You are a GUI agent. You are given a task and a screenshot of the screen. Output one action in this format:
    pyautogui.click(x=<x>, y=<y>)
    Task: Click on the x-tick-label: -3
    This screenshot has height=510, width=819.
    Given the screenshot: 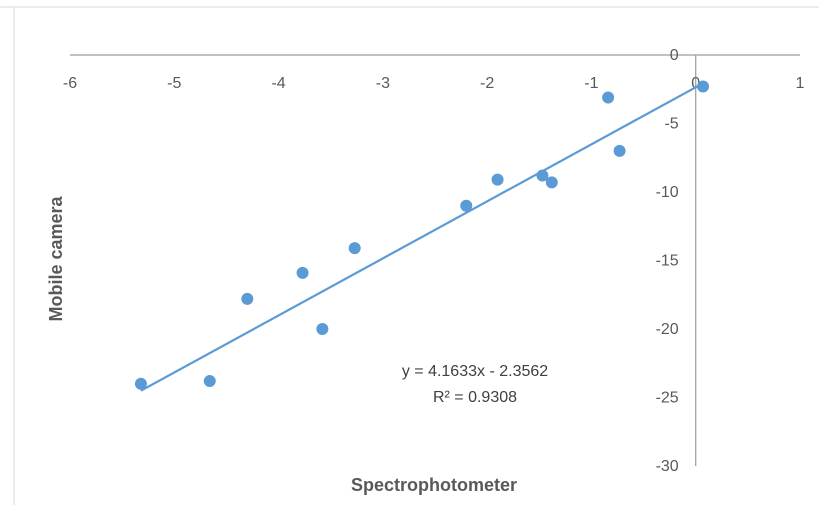 What is the action you would take?
    pyautogui.click(x=383, y=83)
    